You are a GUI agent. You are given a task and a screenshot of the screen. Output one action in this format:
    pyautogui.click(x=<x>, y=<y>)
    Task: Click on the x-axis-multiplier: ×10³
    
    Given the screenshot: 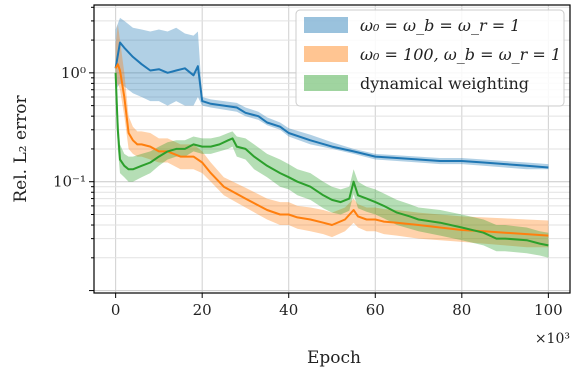 What is the action you would take?
    pyautogui.click(x=552, y=339)
    